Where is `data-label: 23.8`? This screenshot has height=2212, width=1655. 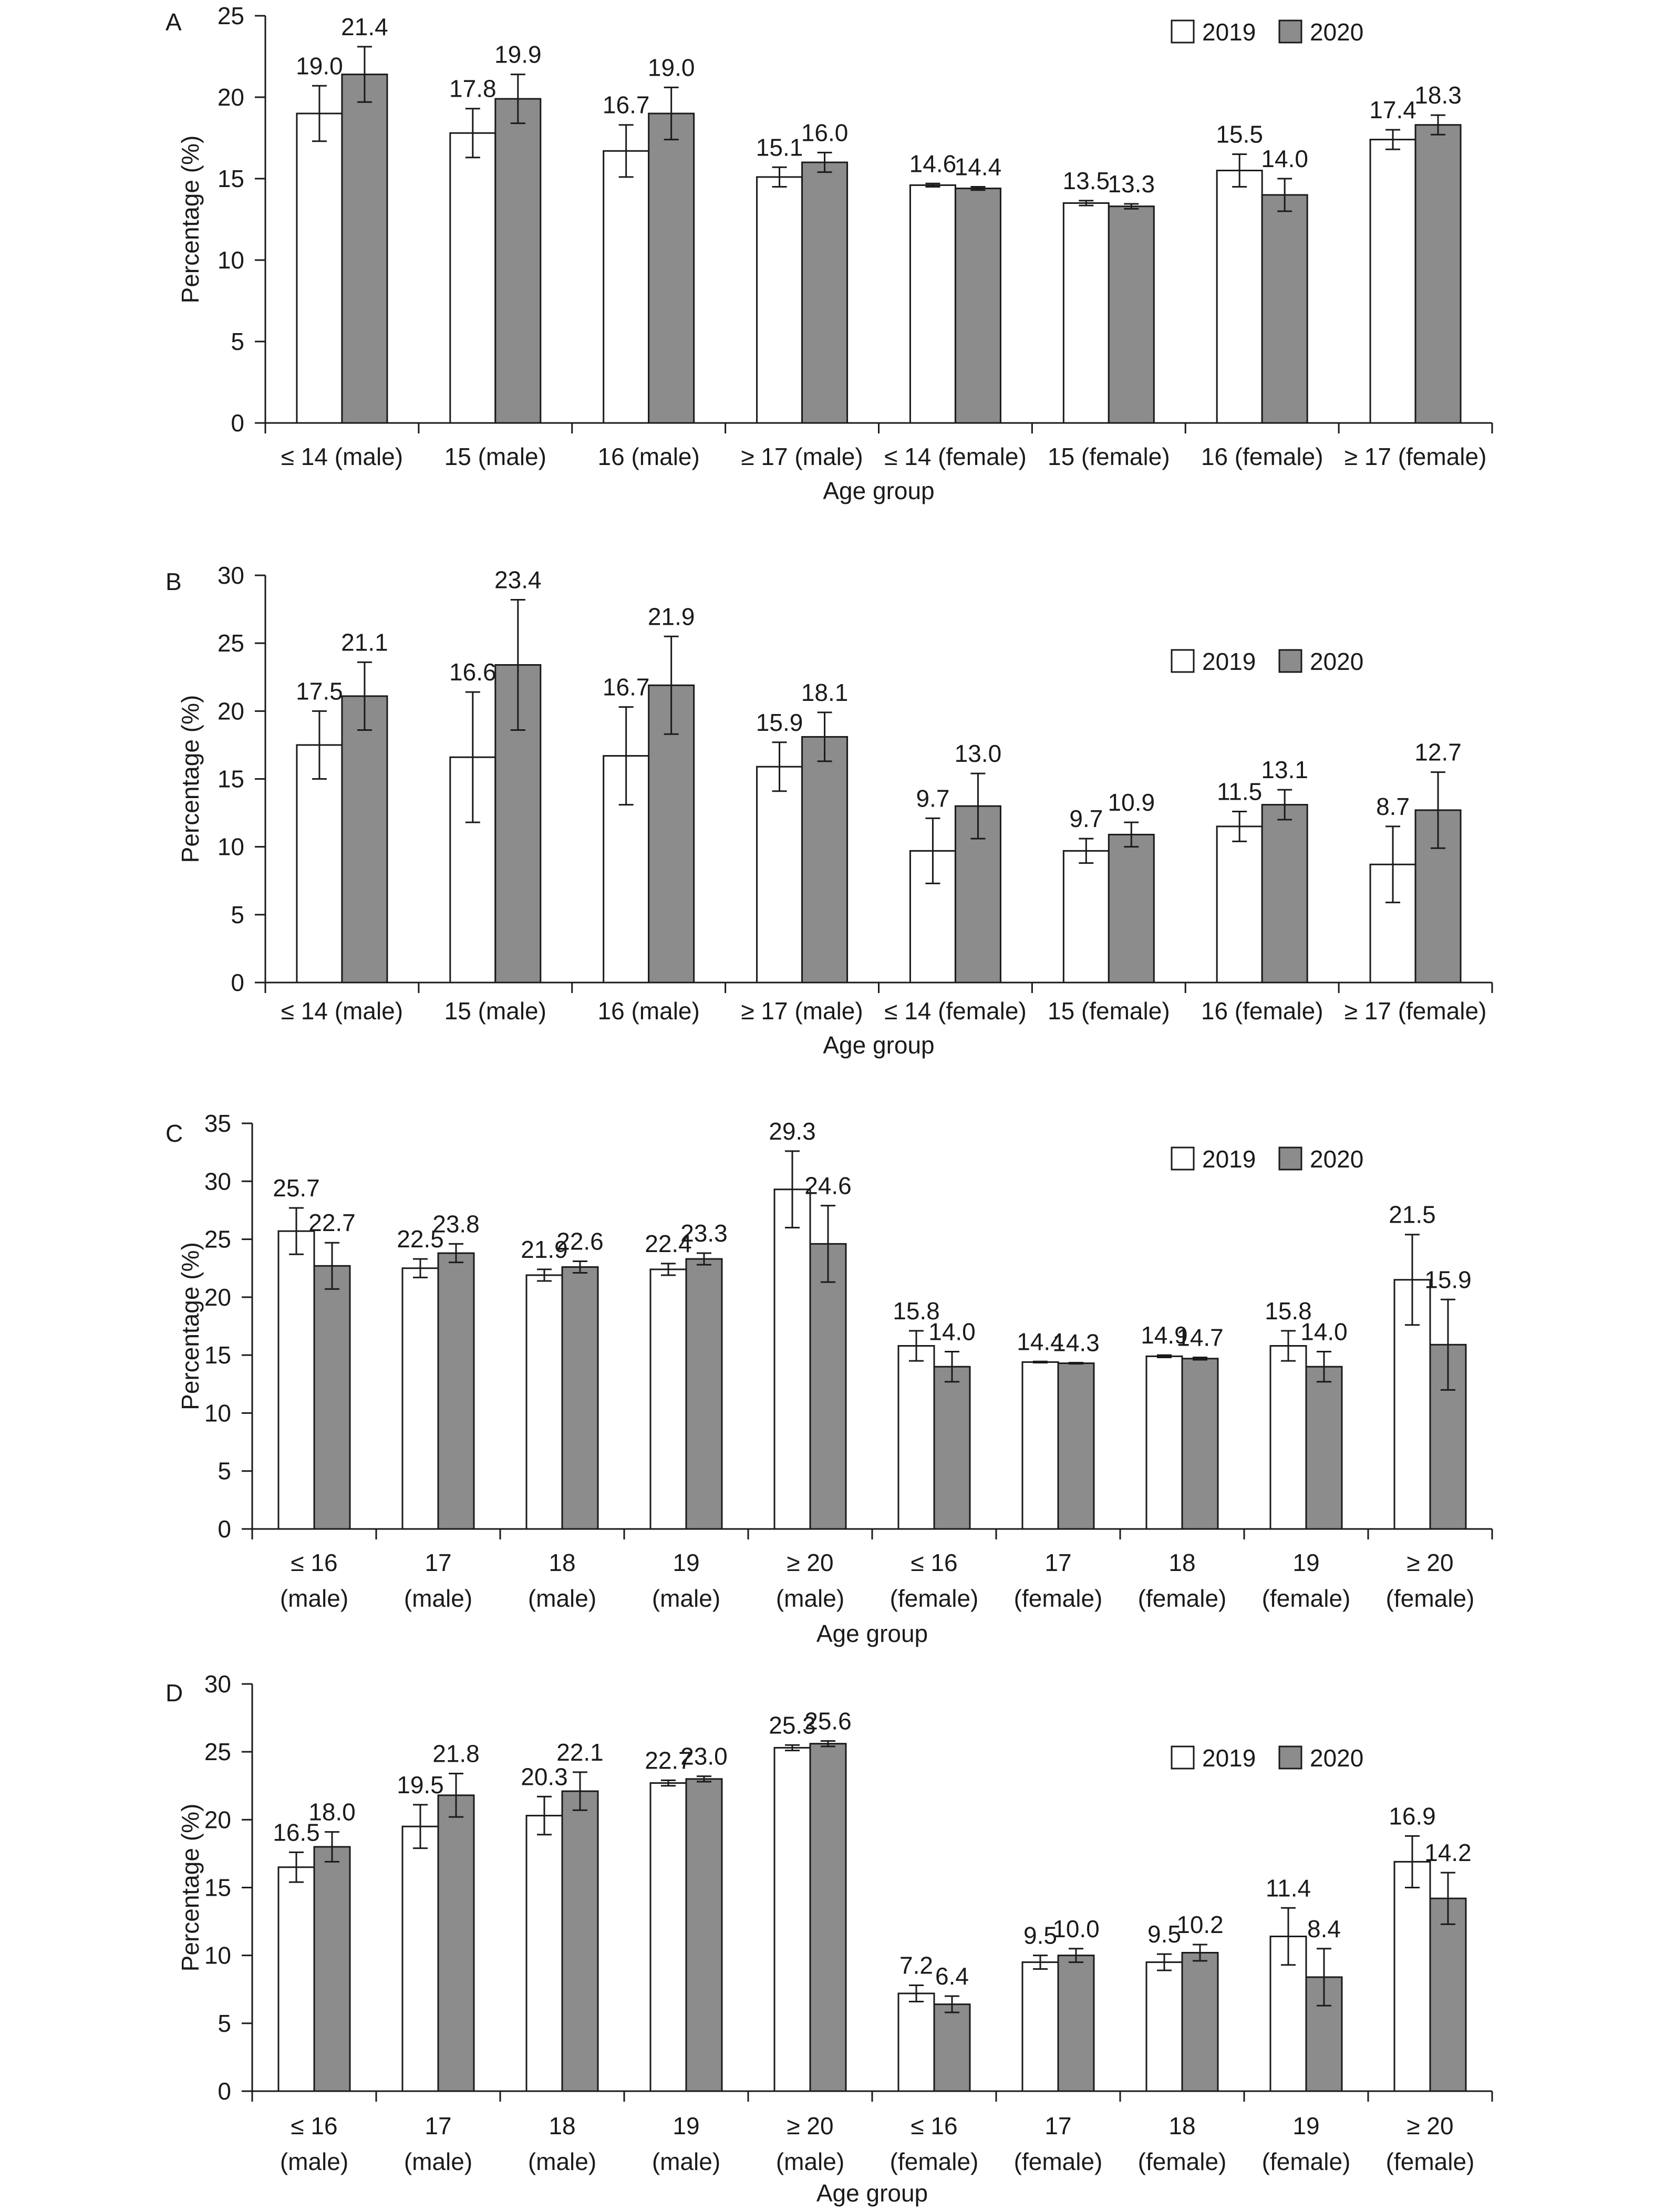 data-label: 23.8 is located at coordinates (456, 1223).